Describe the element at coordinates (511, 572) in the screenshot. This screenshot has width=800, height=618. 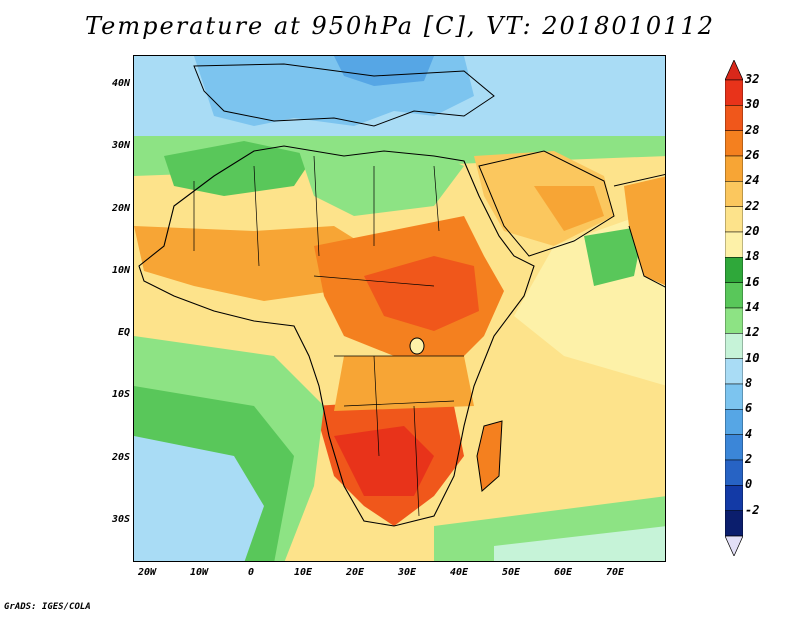
I see `lon-label-50e: 50E` at that location.